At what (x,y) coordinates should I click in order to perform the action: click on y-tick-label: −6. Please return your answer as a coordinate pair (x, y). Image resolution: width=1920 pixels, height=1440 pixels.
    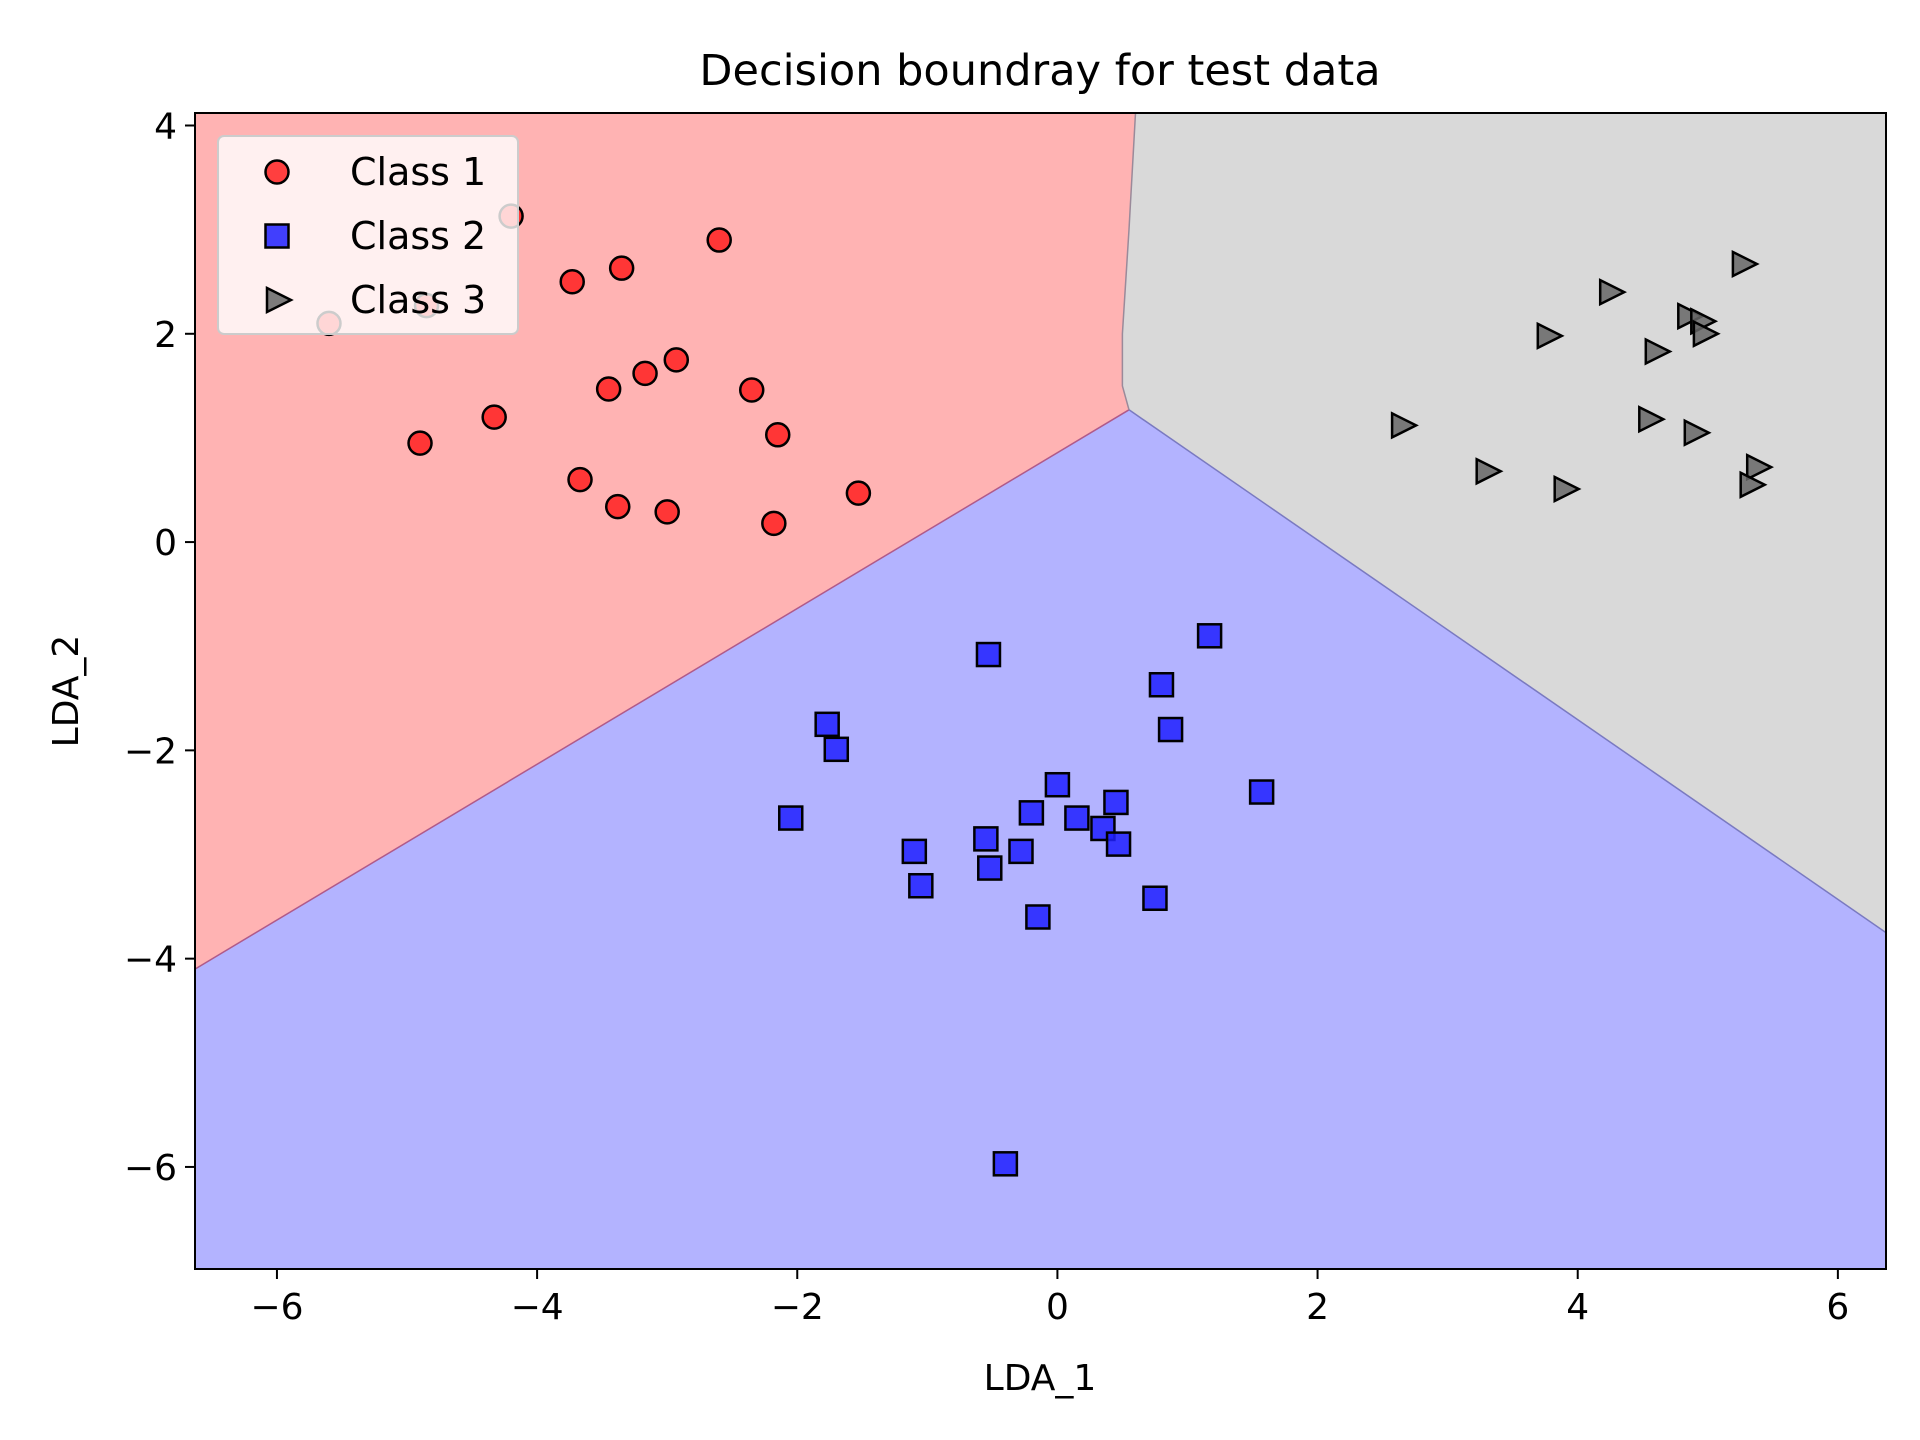
    Looking at the image, I should click on (150, 1168).